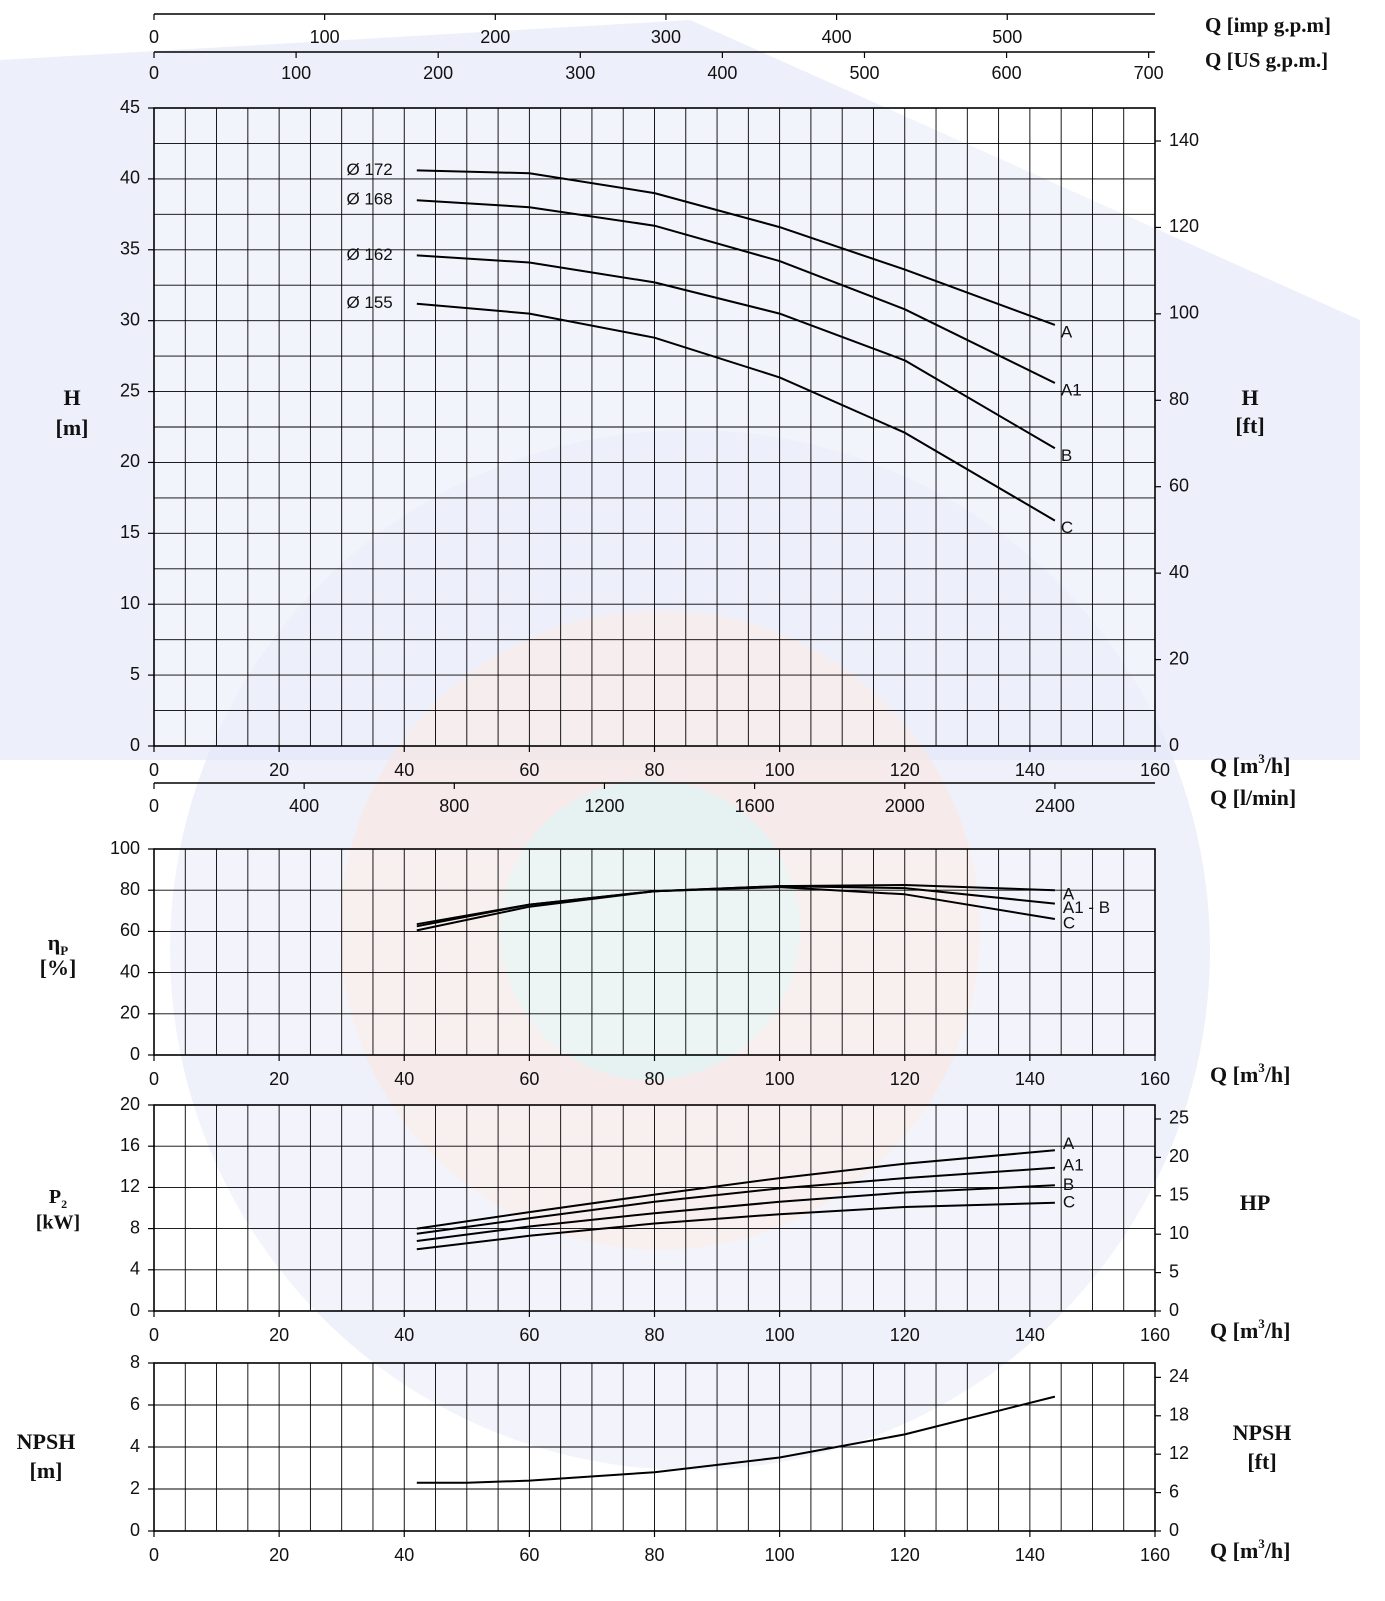 This screenshot has height=1601, width=1385. What do you see at coordinates (654, 1079) in the screenshot?
I see `efficiency-chart-x-tick-label: 80` at bounding box center [654, 1079].